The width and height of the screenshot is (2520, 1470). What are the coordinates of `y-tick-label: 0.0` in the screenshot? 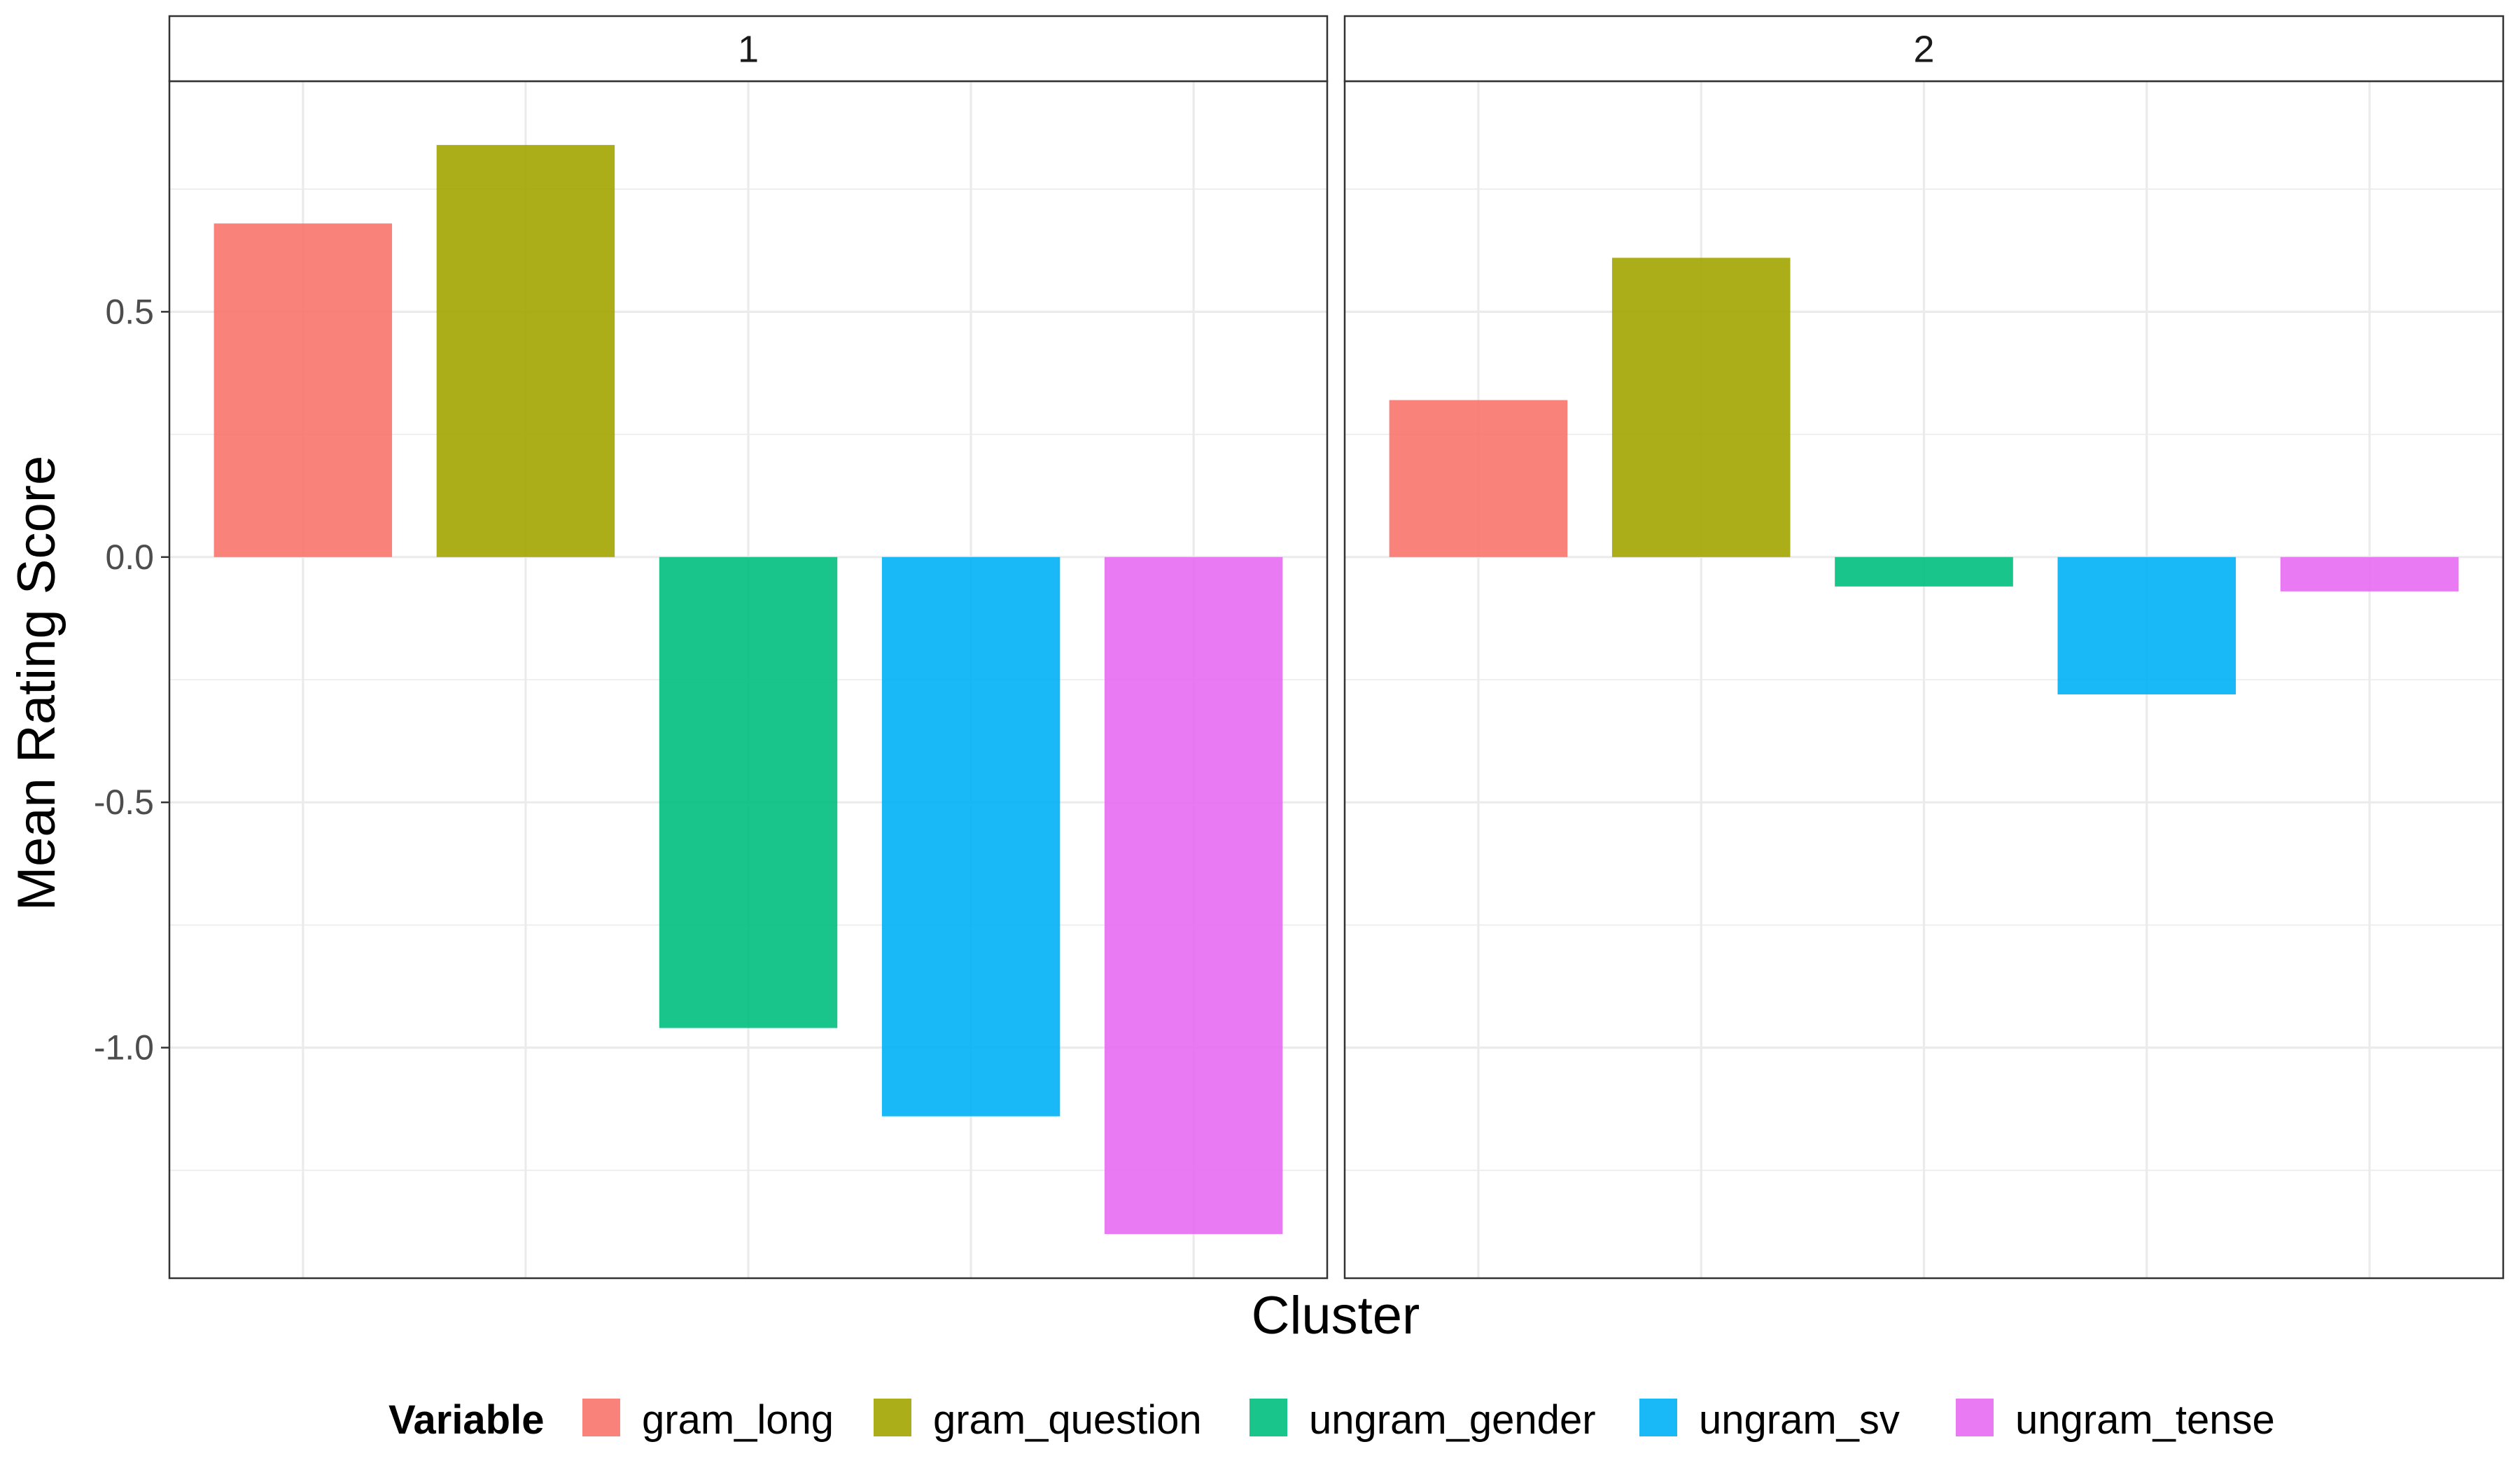 It's located at (129, 557).